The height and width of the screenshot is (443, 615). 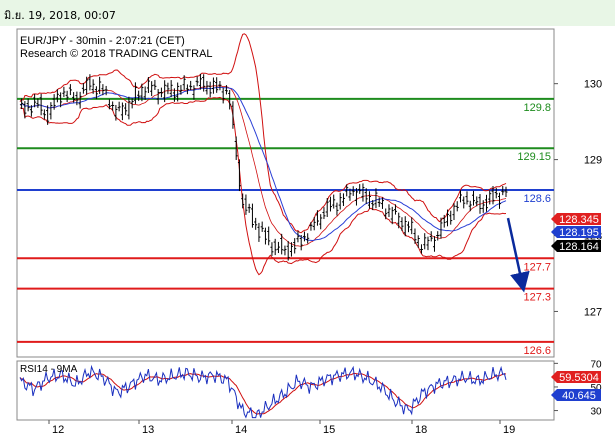 What do you see at coordinates (593, 312) in the screenshot?
I see `price-axis-label: 127` at bounding box center [593, 312].